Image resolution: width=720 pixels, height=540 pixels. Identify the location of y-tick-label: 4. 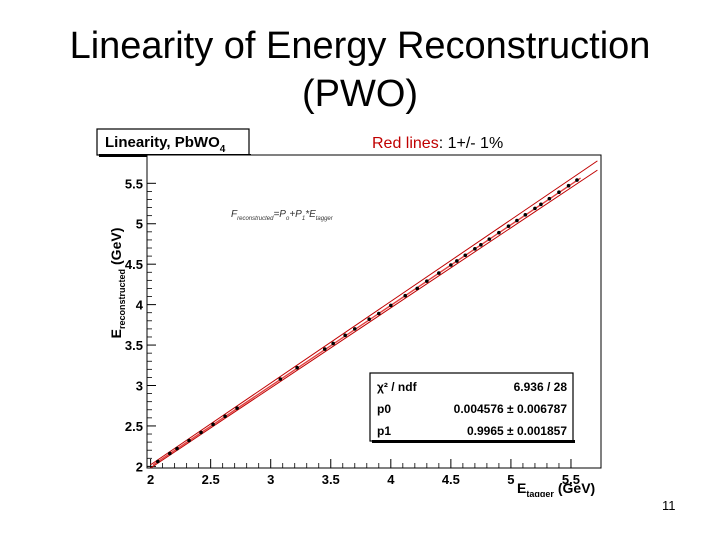
(140, 305).